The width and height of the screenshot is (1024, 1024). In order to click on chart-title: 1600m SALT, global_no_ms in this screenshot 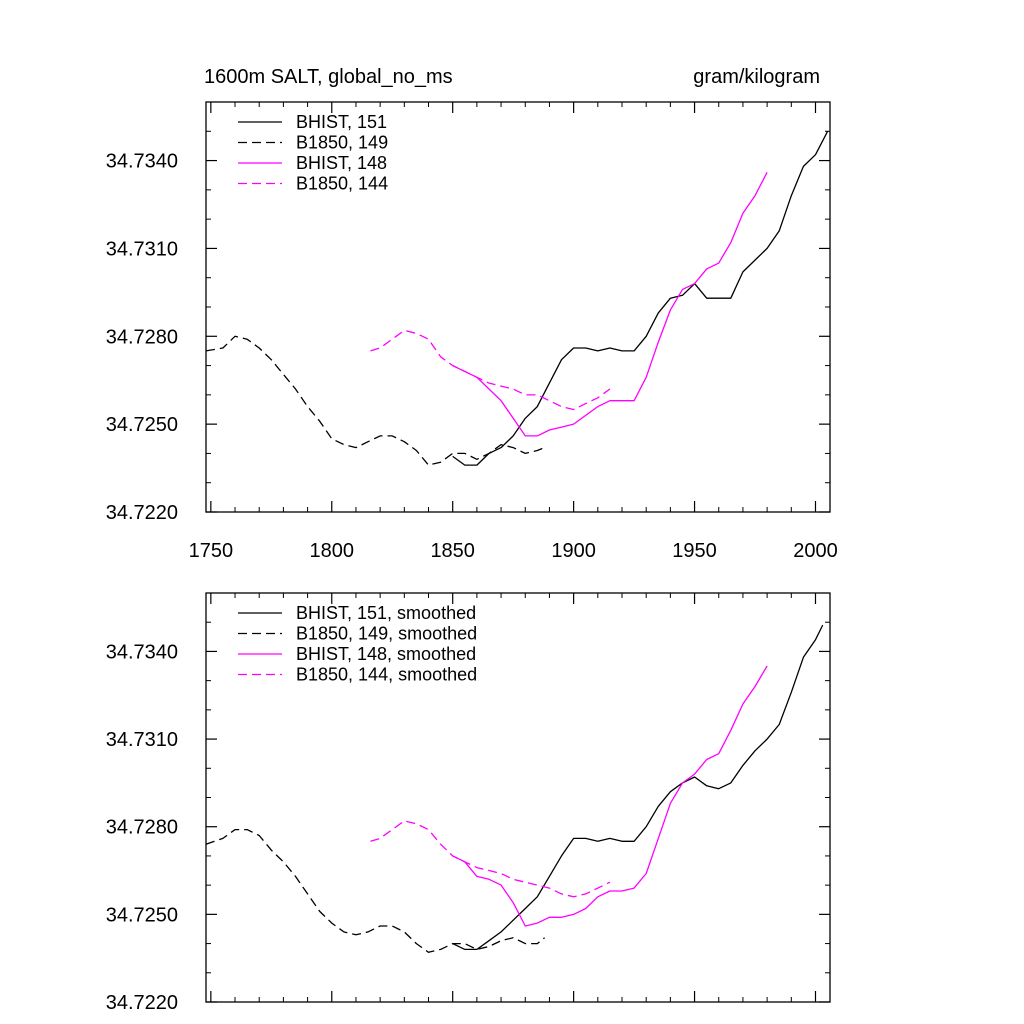, I will do `click(328, 77)`.